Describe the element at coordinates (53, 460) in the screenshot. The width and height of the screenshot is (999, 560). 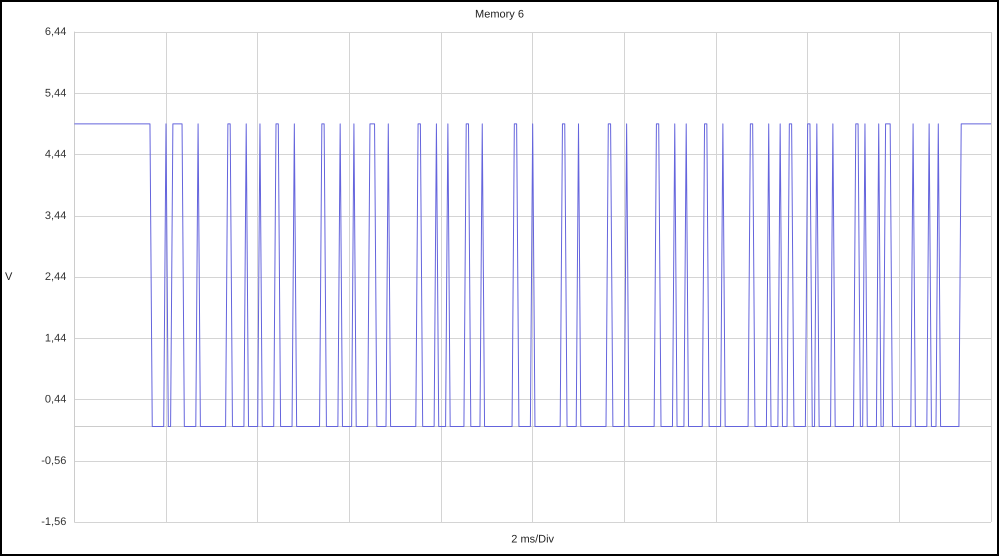
I see `y-tick-label: -0,56` at that location.